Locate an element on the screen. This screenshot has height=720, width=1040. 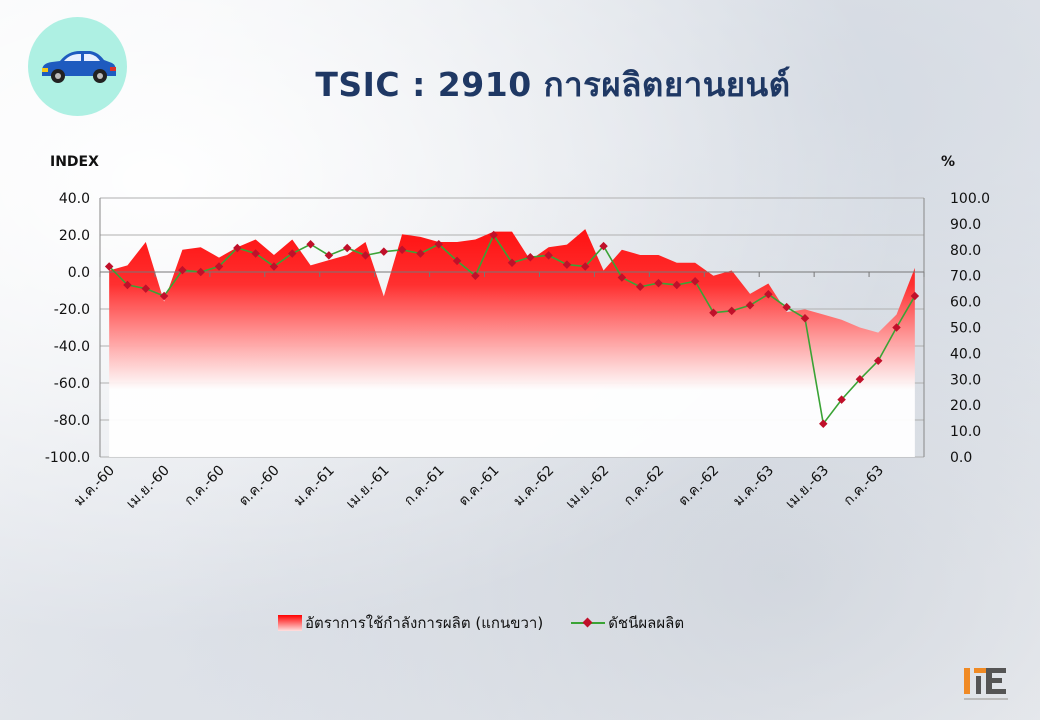
x-tick-label: ม.ค.-63 is located at coordinates (753, 486).